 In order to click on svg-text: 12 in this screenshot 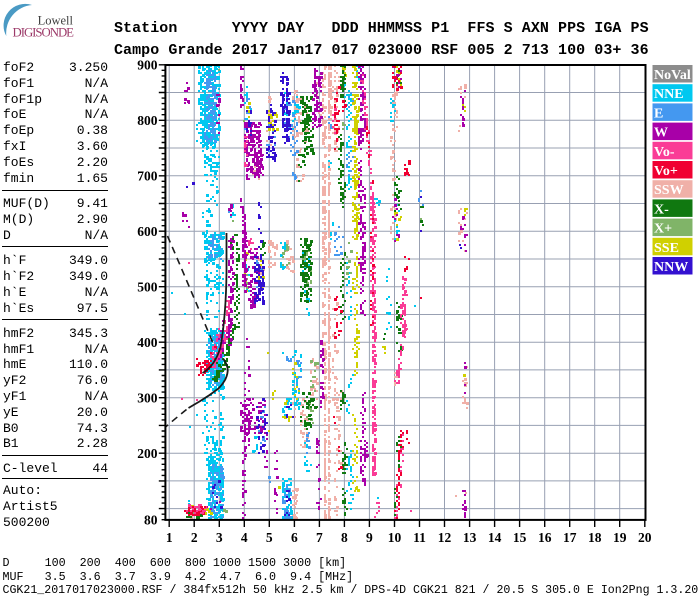, I will do `click(445, 537)`.